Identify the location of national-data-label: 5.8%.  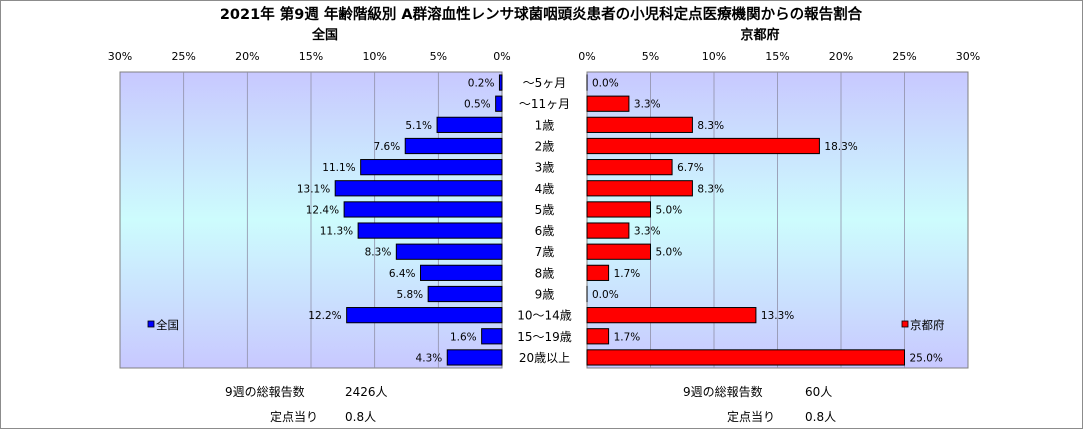
(409, 295).